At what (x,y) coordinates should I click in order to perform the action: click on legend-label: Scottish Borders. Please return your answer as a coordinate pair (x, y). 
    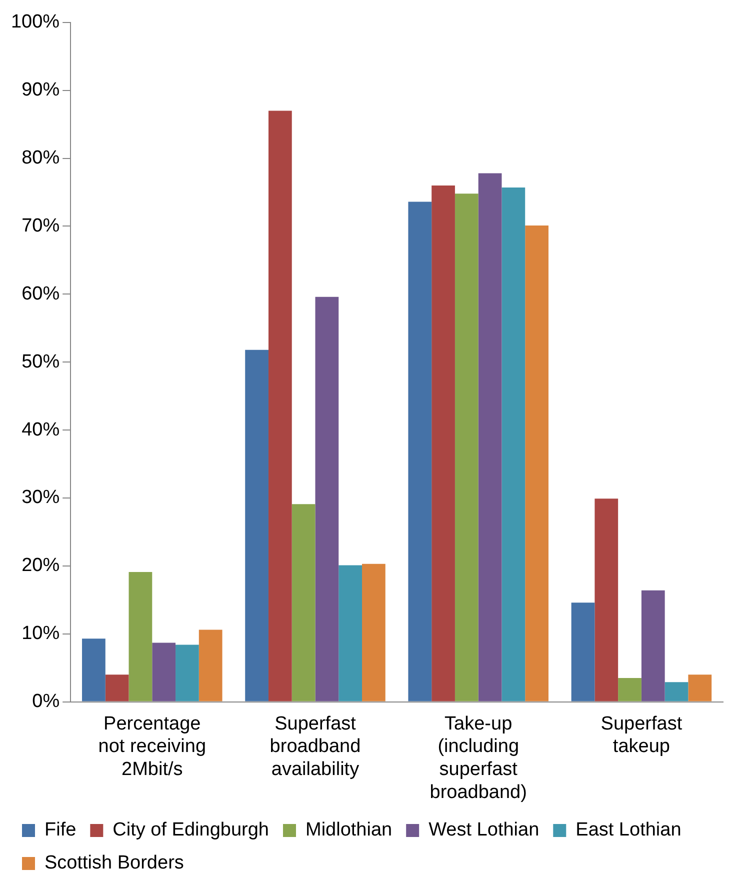
    Looking at the image, I should click on (114, 863).